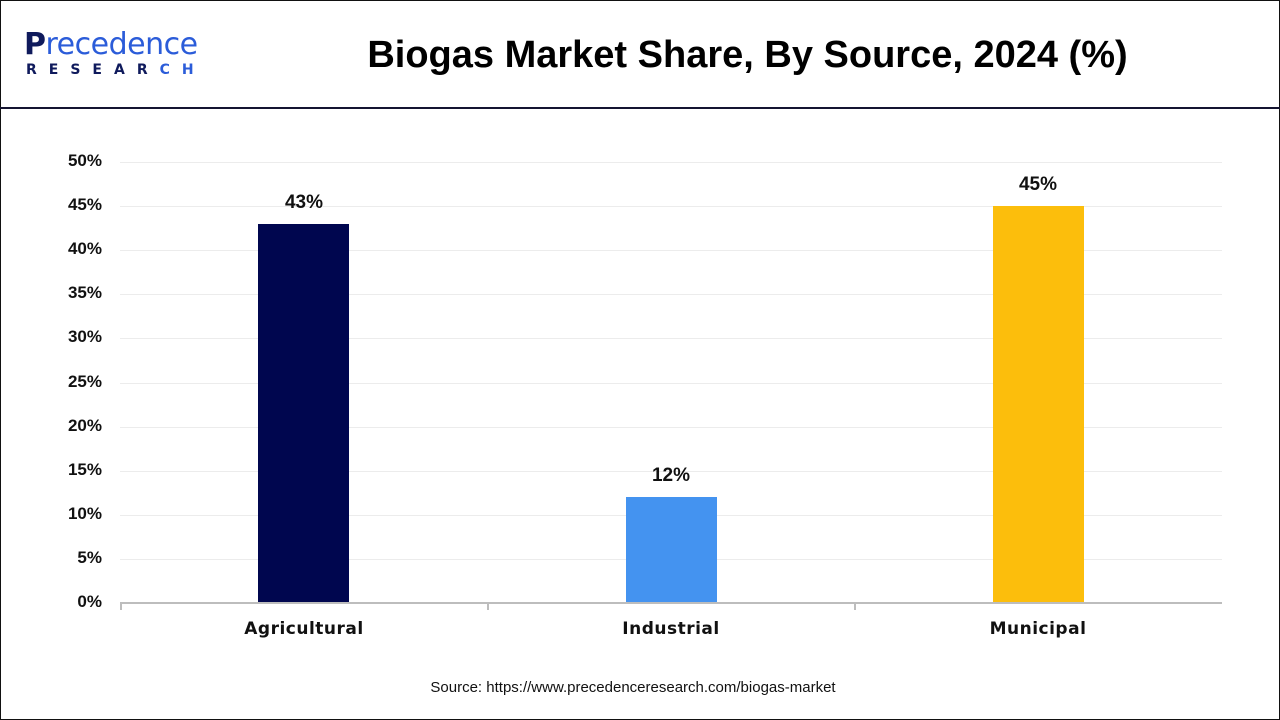 This screenshot has height=720, width=1280. What do you see at coordinates (84, 292) in the screenshot?
I see `y-tick-label: 35%` at bounding box center [84, 292].